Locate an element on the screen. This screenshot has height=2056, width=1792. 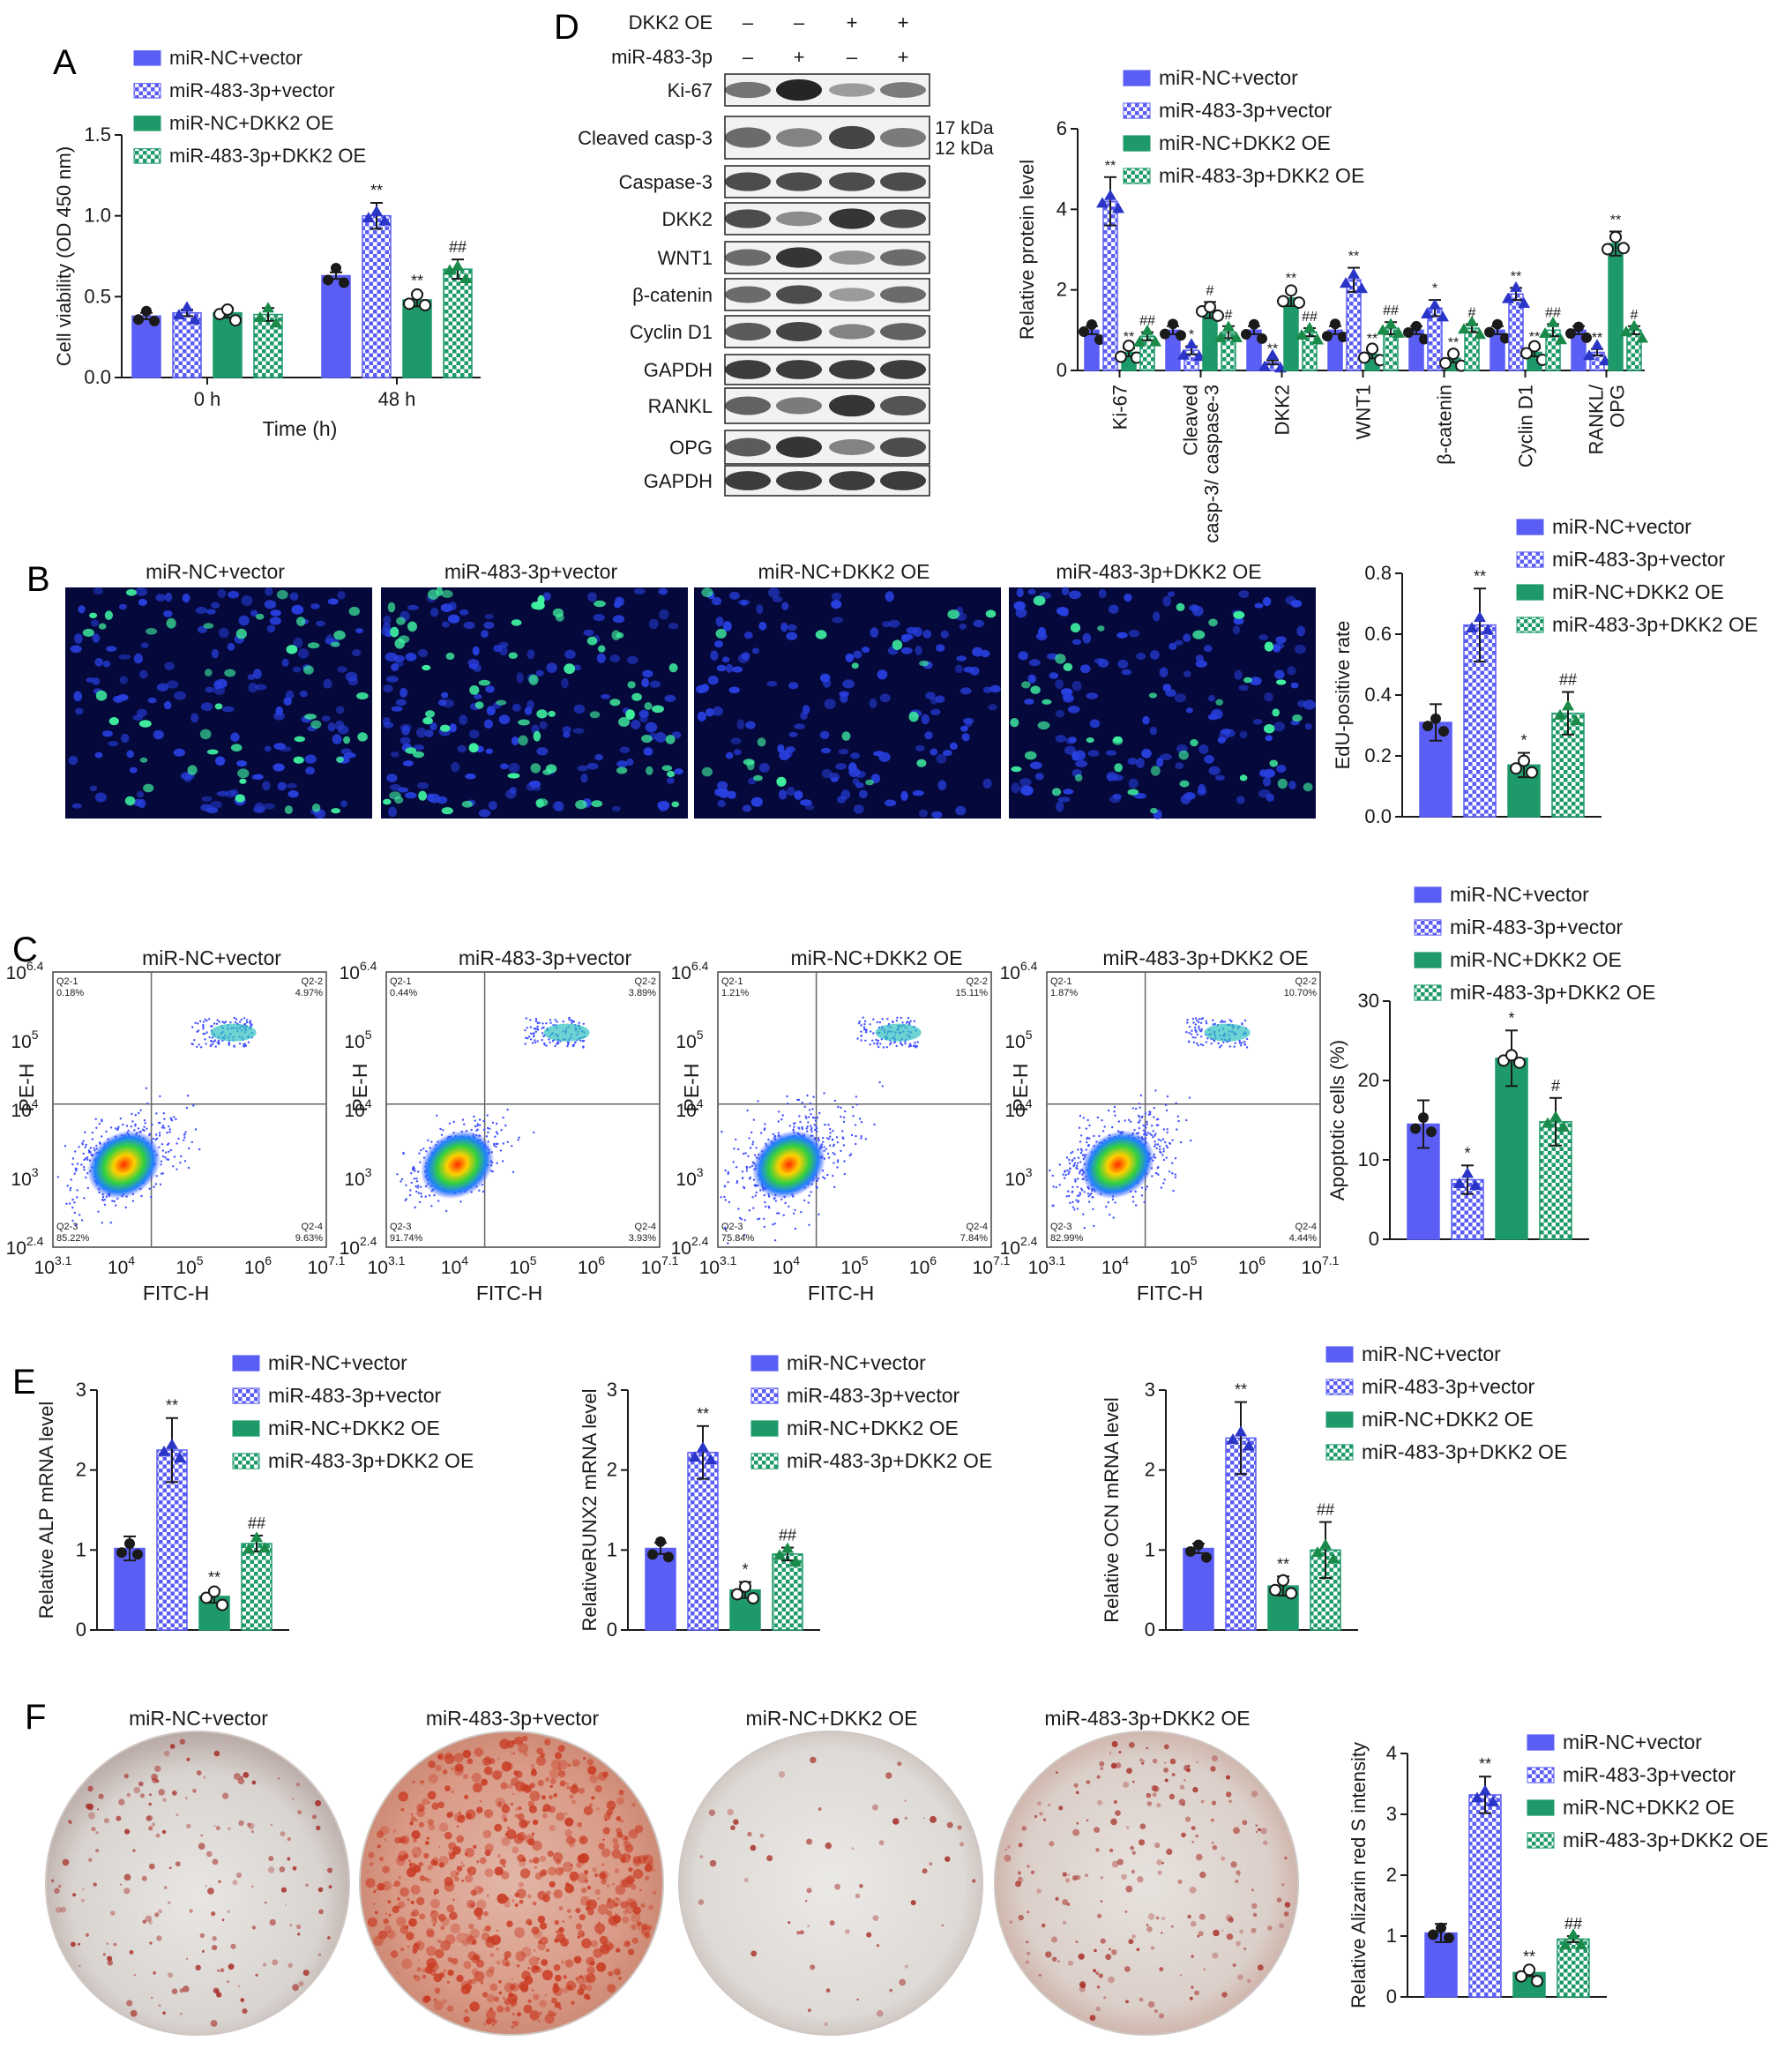
y-axis-label: RelativeRUNX2 mRNA level is located at coordinates (590, 1509).